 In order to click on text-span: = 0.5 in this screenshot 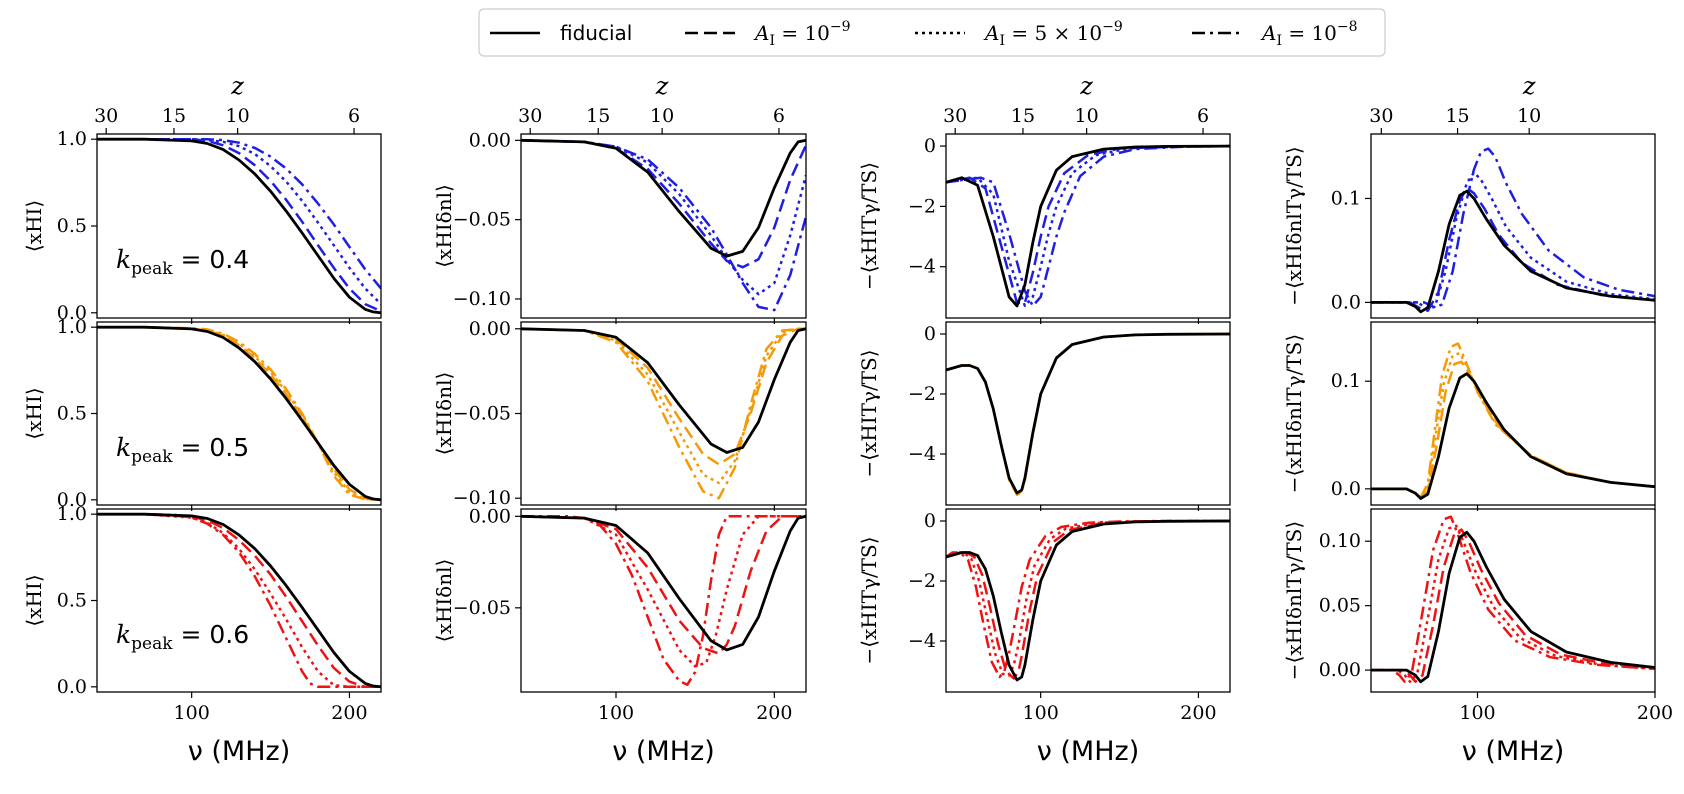, I will do `click(211, 447)`.